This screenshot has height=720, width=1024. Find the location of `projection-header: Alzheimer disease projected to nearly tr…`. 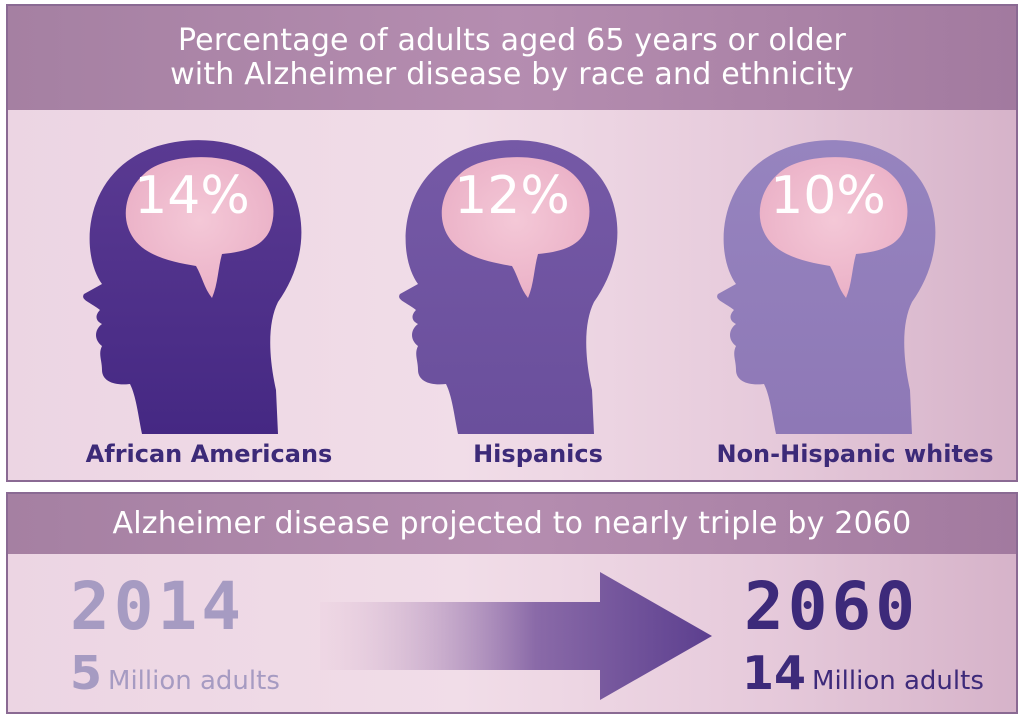

projection-header: Alzheimer disease projected to nearly tr… is located at coordinates (512, 524).